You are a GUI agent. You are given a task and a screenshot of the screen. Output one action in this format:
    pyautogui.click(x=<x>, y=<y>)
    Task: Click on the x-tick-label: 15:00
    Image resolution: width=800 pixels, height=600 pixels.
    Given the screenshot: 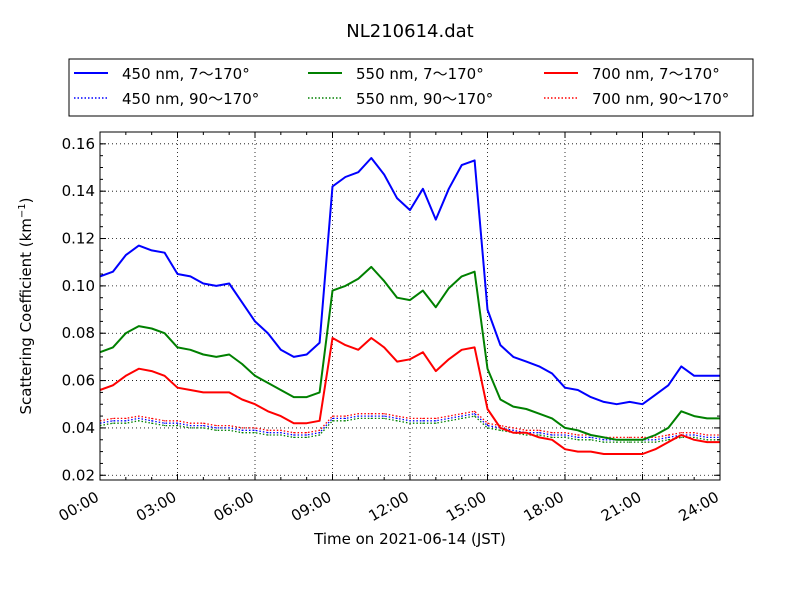 What is the action you would take?
    pyautogui.click(x=466, y=506)
    